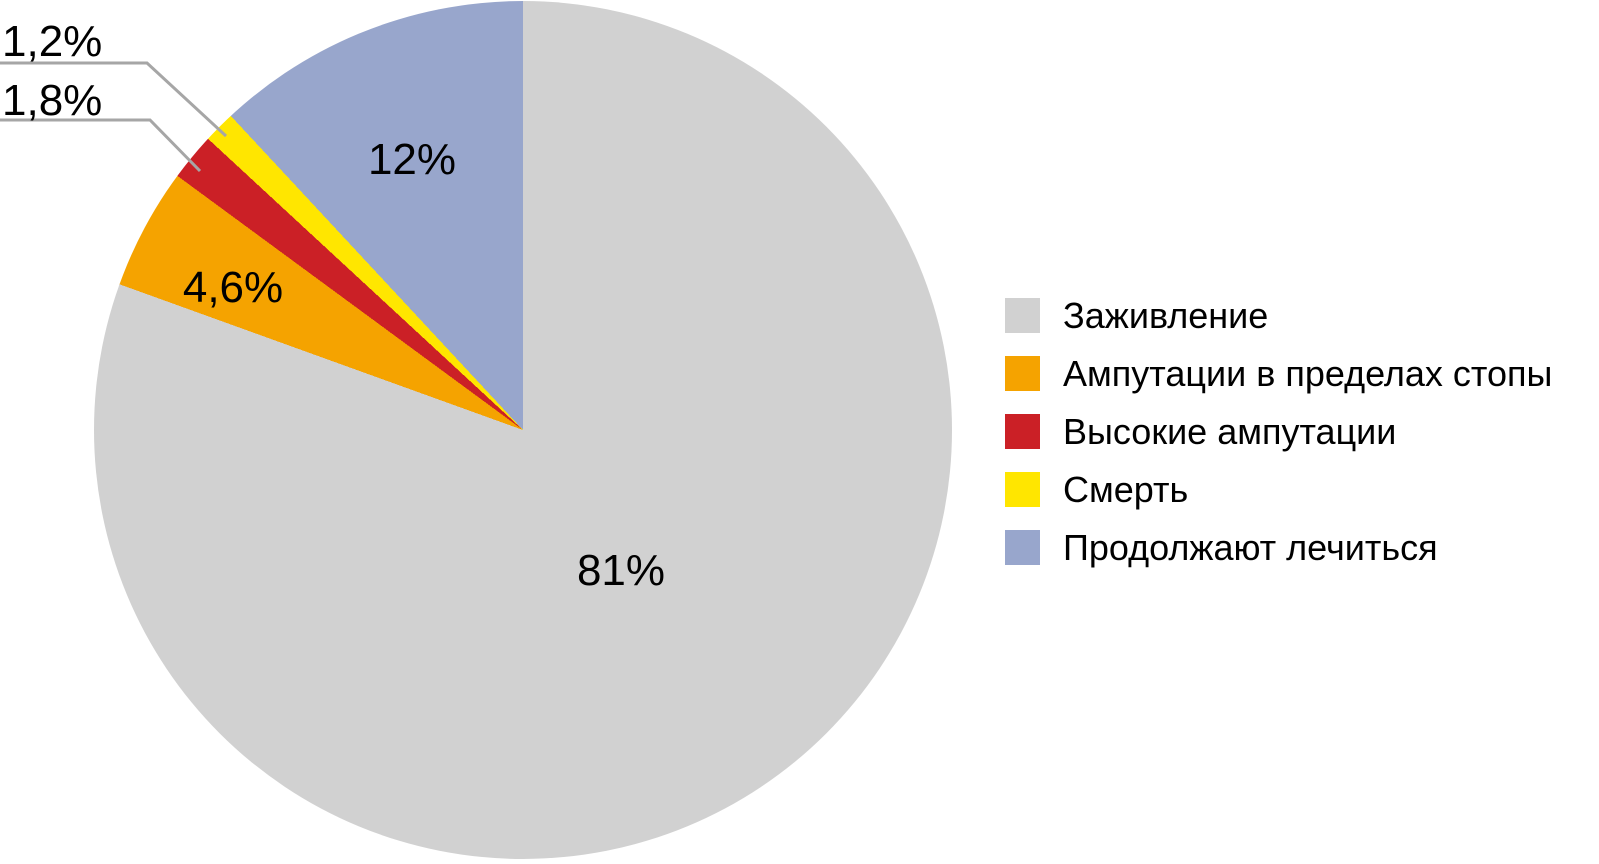  I want to click on legend-swatch-foot-amputations, so click(1022, 373).